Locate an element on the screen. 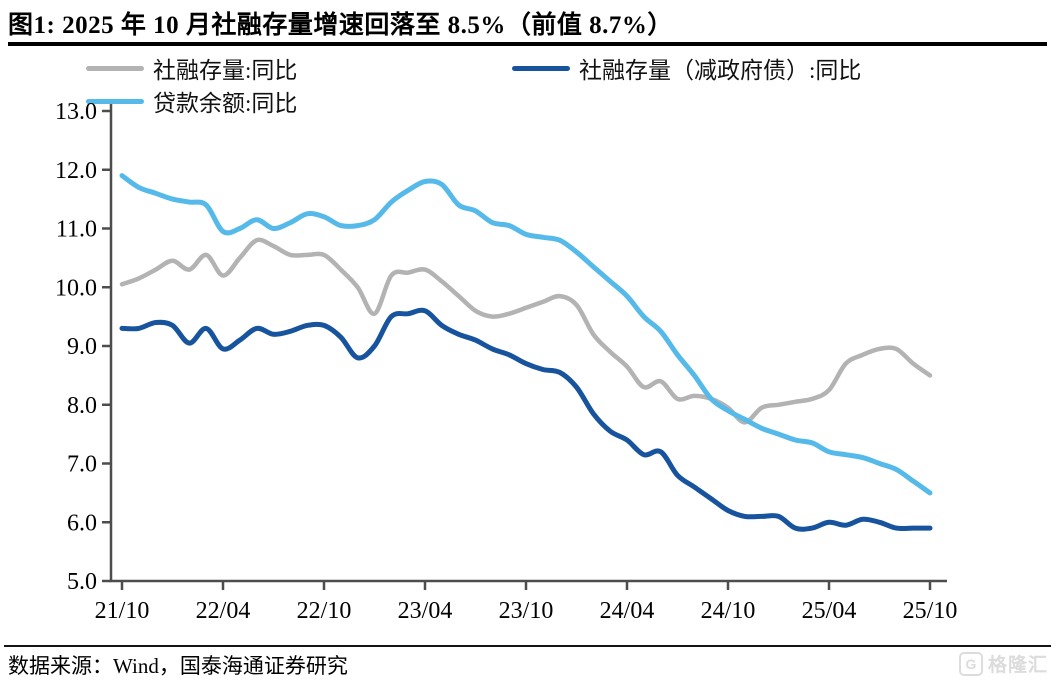  legend-label: 贷款余额:同比 is located at coordinates (225, 103).